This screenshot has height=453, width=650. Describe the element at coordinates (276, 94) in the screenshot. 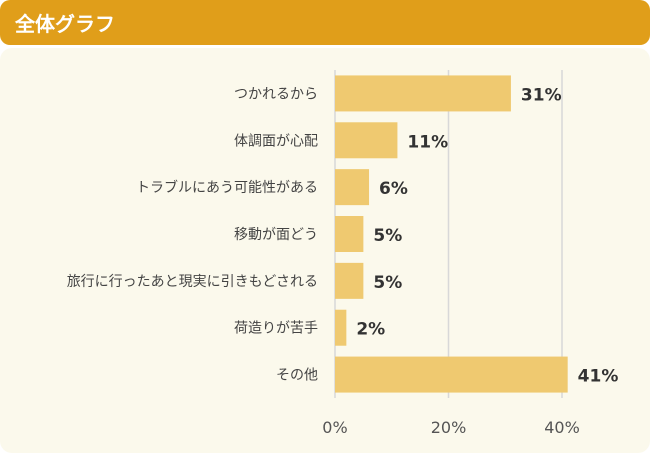

I see `category-label: つかれるから` at that location.